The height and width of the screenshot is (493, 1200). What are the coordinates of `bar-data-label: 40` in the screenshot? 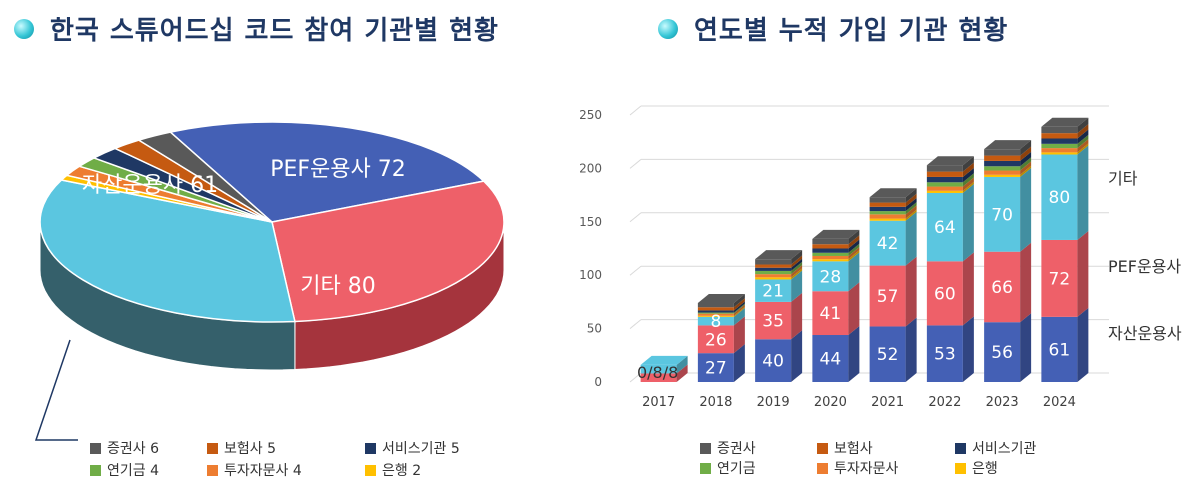 It's located at (773, 362).